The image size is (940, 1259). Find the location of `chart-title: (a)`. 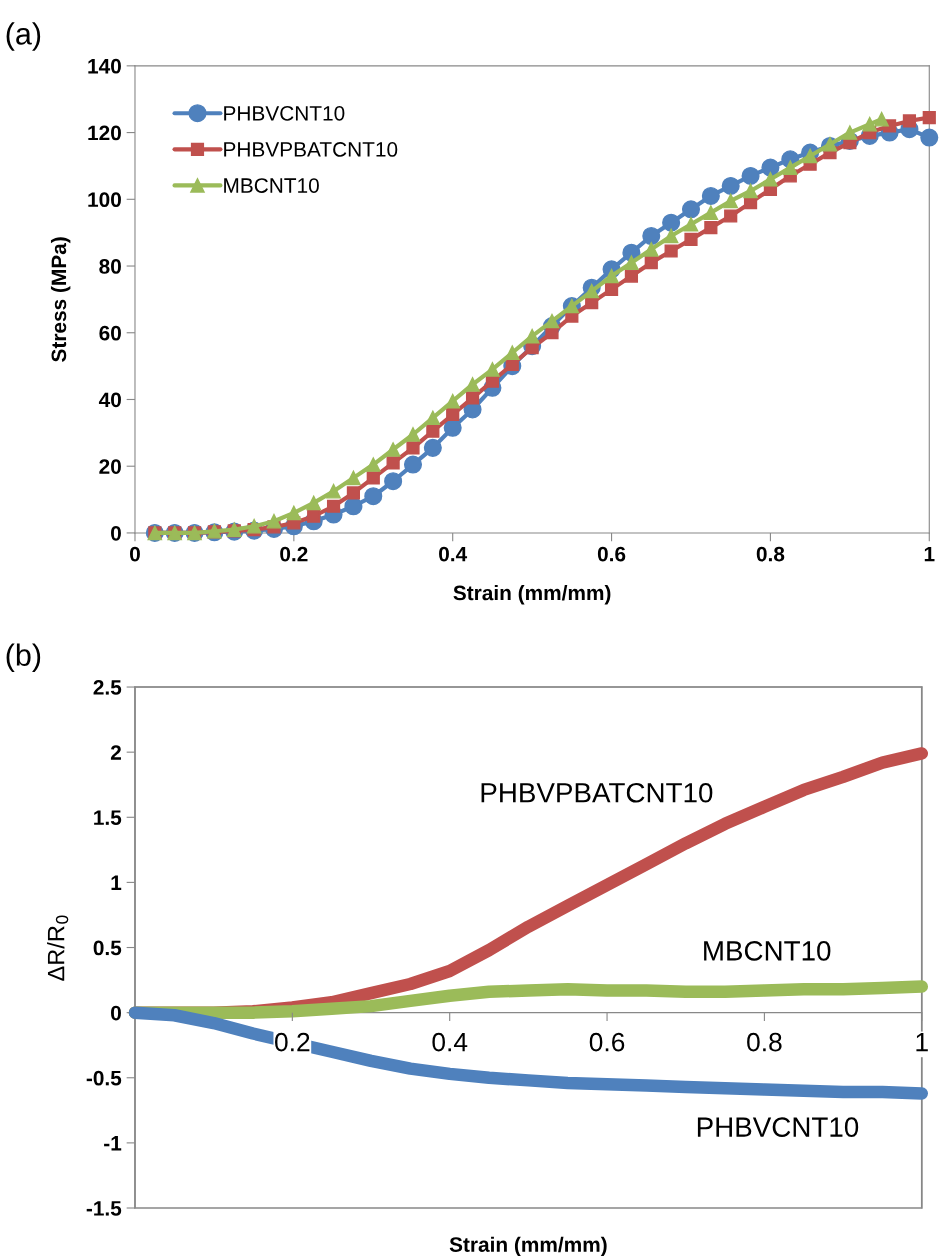

chart-title: (a) is located at coordinates (23, 36).